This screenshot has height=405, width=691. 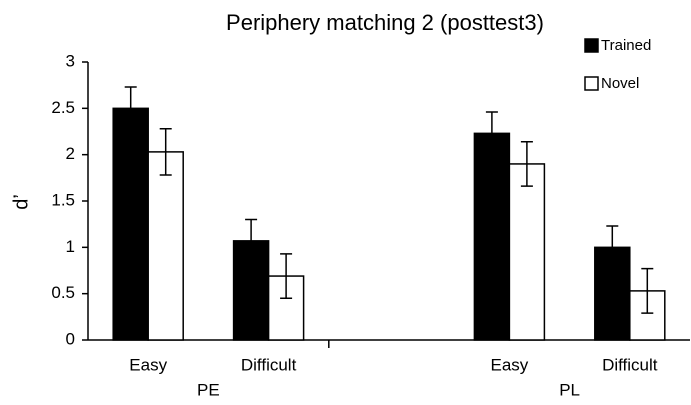 I want to click on y-tick-label: 2, so click(x=70, y=153).